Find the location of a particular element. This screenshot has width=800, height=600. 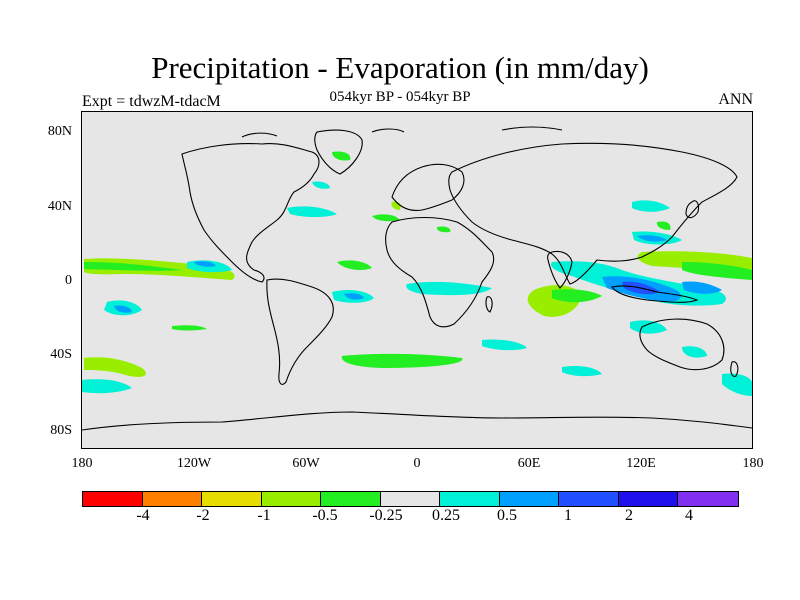

coastline-indonesia is located at coordinates (655, 294).